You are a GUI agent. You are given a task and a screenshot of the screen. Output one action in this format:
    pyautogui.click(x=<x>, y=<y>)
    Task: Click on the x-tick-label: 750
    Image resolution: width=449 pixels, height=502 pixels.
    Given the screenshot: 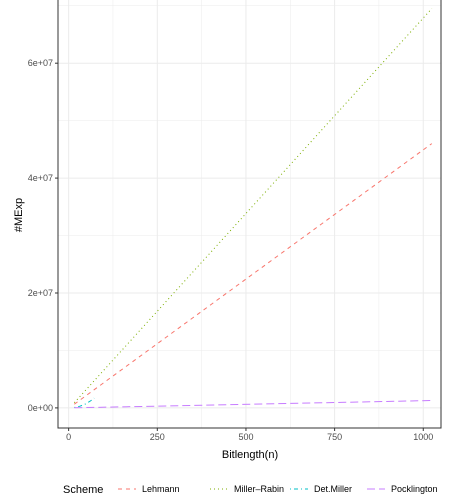 What is the action you would take?
    pyautogui.click(x=334, y=437)
    